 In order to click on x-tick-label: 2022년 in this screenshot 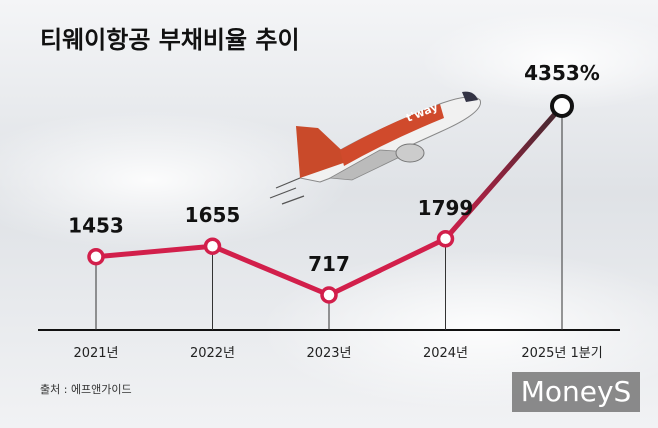, I will do `click(212, 353)`.